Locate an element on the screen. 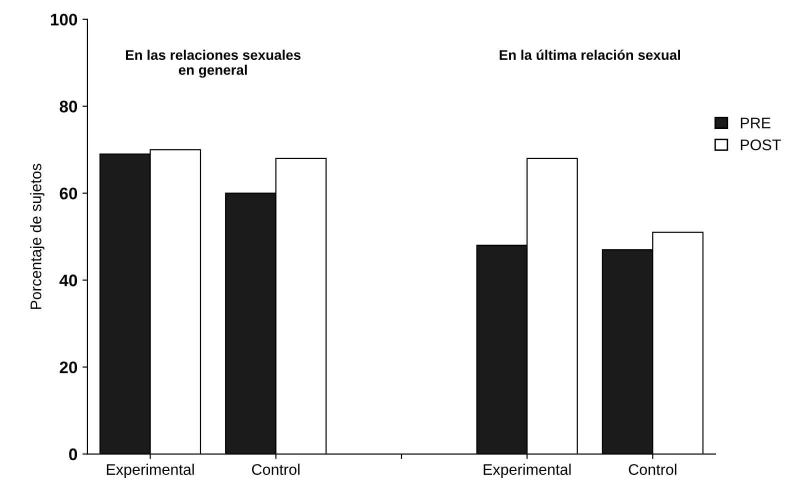 This screenshot has width=795, height=483. annotation: En las relaciones sexuales en general is located at coordinates (213, 64).